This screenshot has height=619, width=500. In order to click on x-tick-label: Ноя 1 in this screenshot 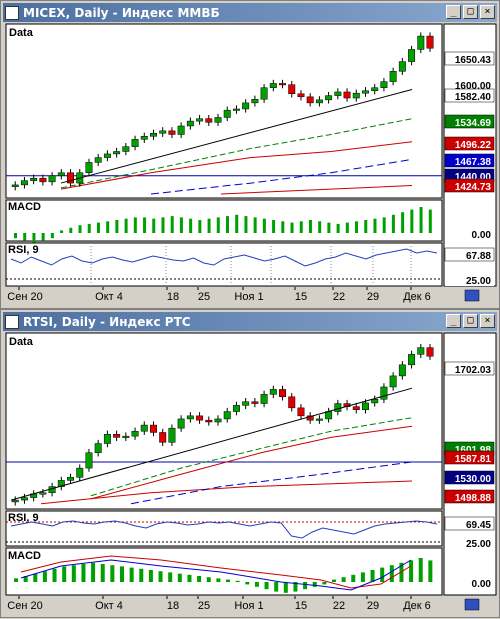, I will do `click(248, 606)`.